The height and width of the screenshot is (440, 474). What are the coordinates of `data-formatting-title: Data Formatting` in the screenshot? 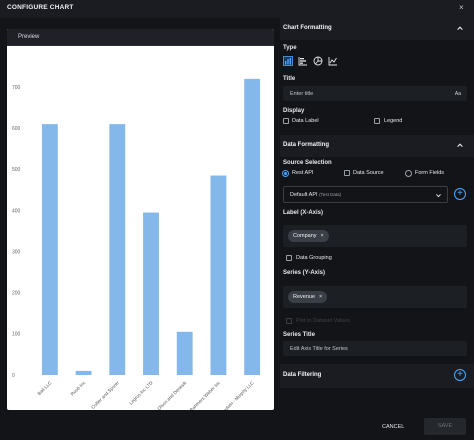 It's located at (306, 145).